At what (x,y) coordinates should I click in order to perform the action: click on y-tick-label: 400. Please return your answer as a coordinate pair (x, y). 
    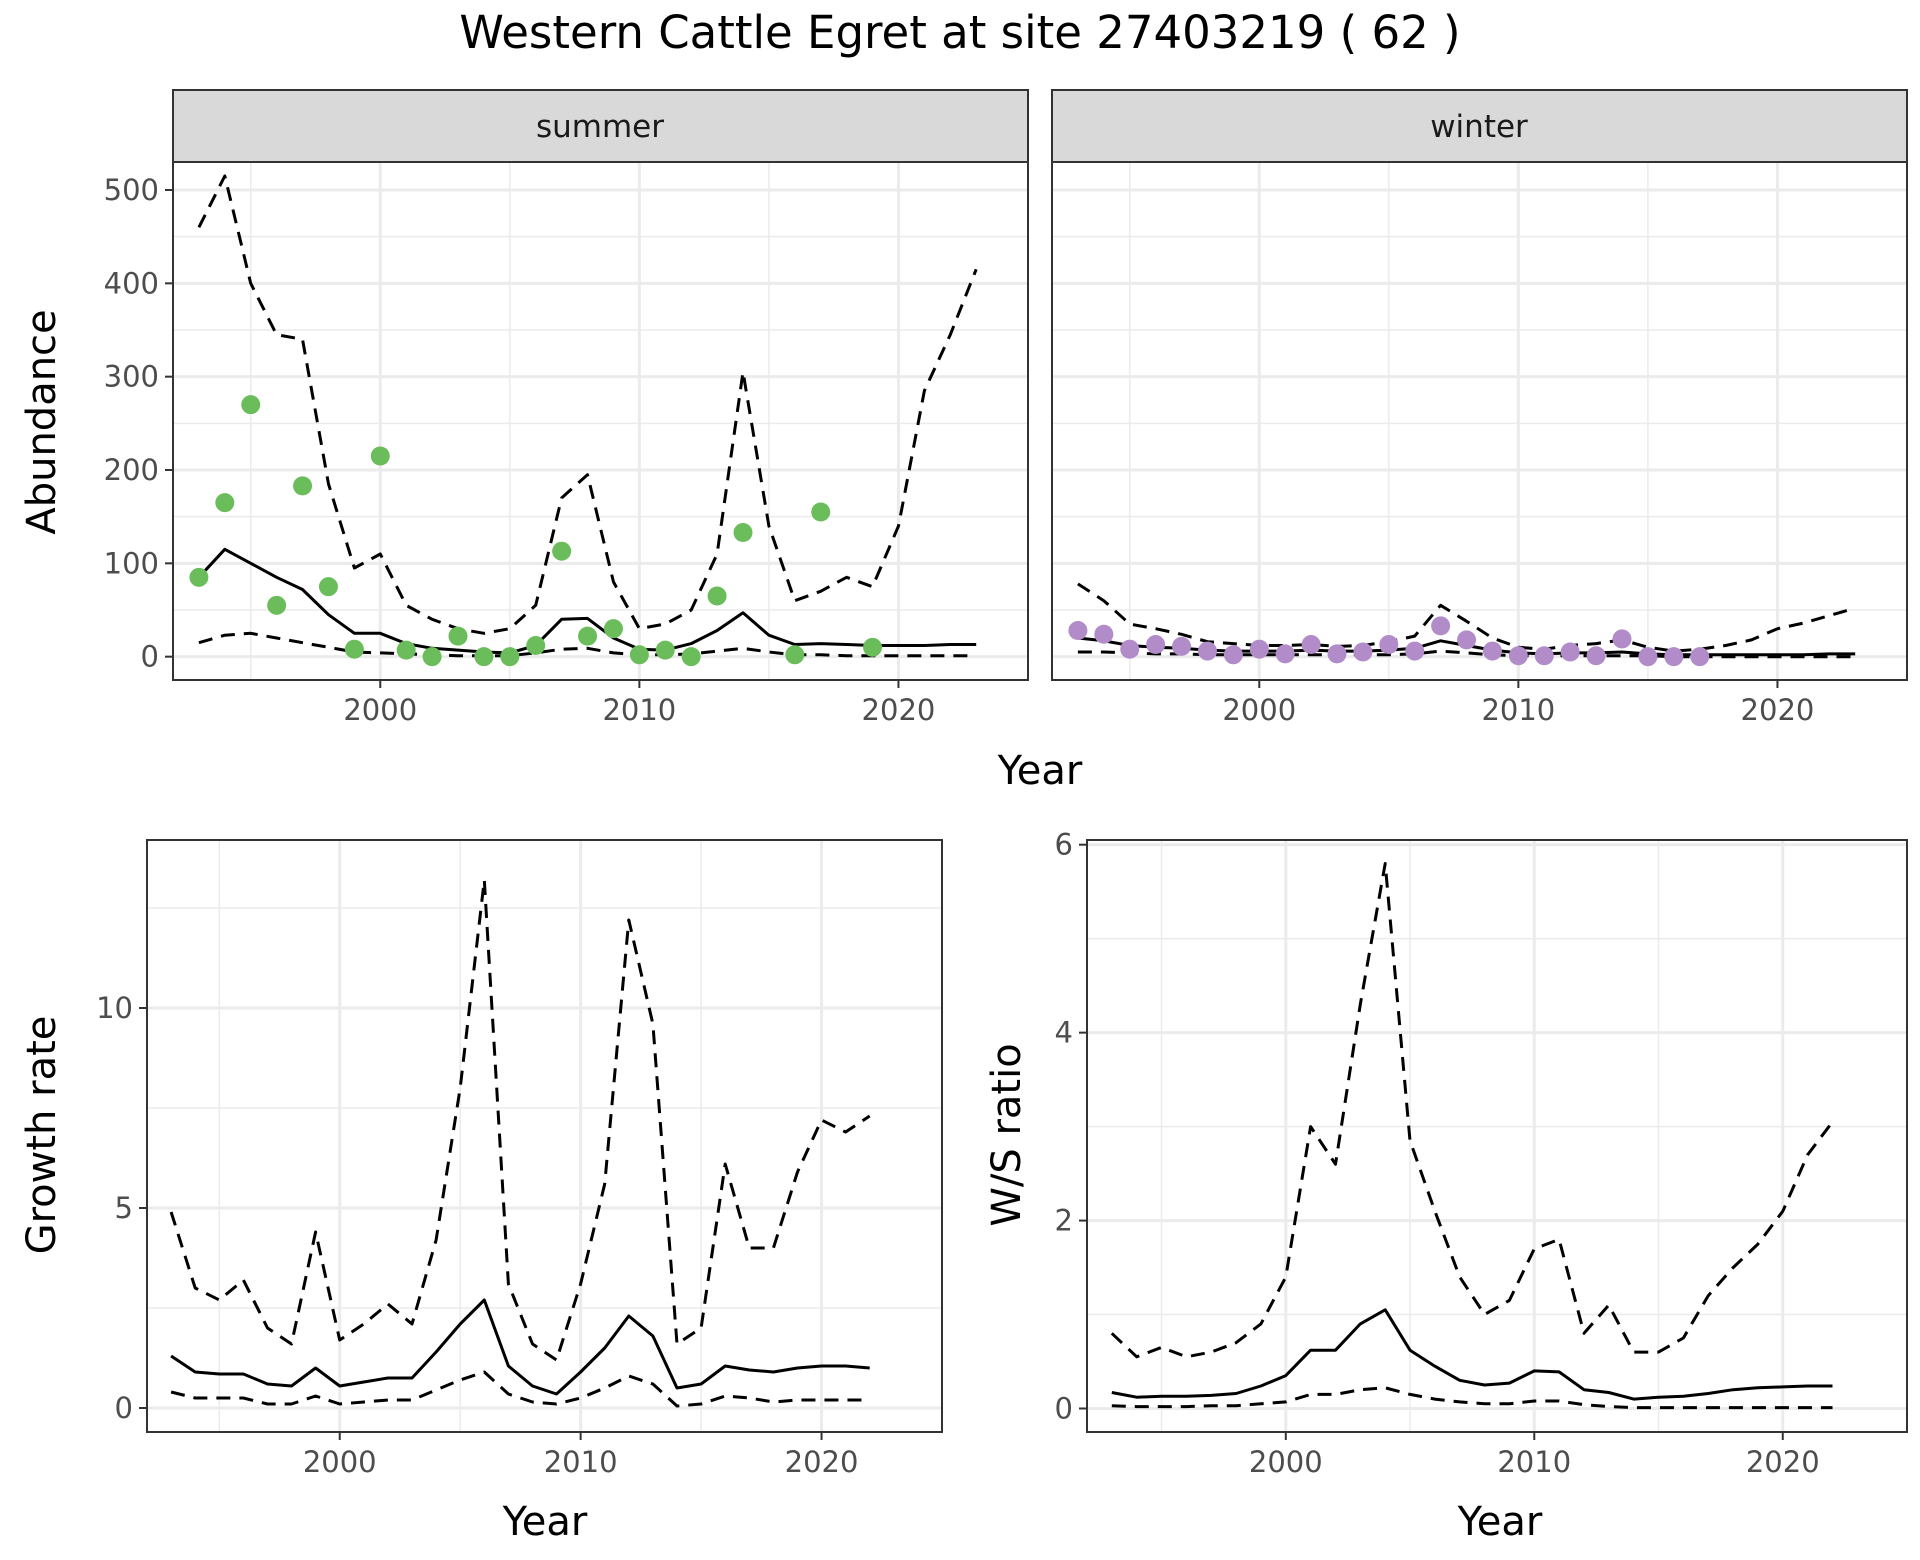
    Looking at the image, I should click on (131, 283).